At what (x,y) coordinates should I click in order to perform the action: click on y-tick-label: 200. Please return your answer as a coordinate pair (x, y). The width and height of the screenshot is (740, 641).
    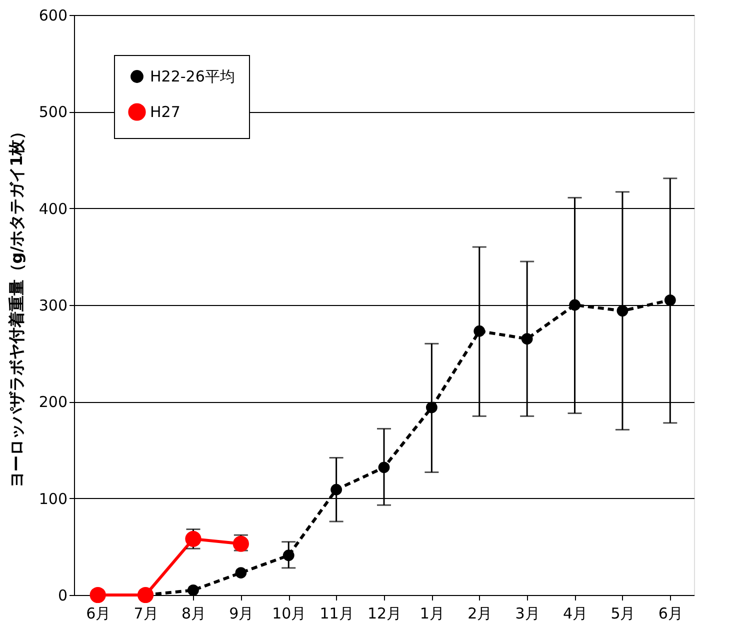
    Looking at the image, I should click on (53, 402).